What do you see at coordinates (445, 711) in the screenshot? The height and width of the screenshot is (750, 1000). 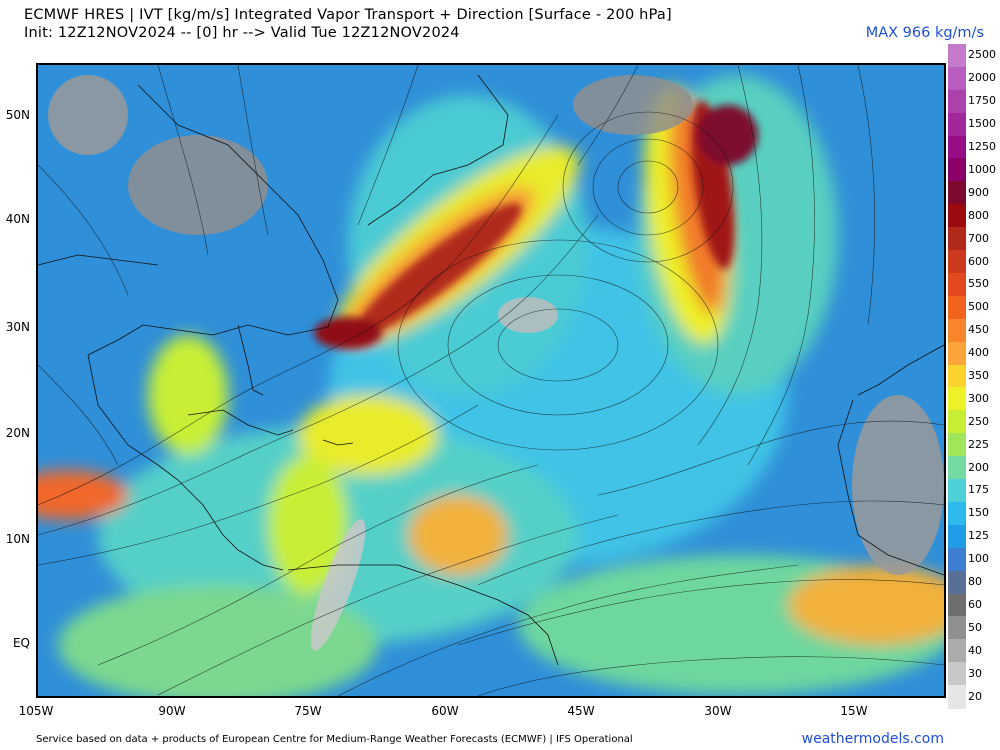 I see `longitude-label: 60W` at bounding box center [445, 711].